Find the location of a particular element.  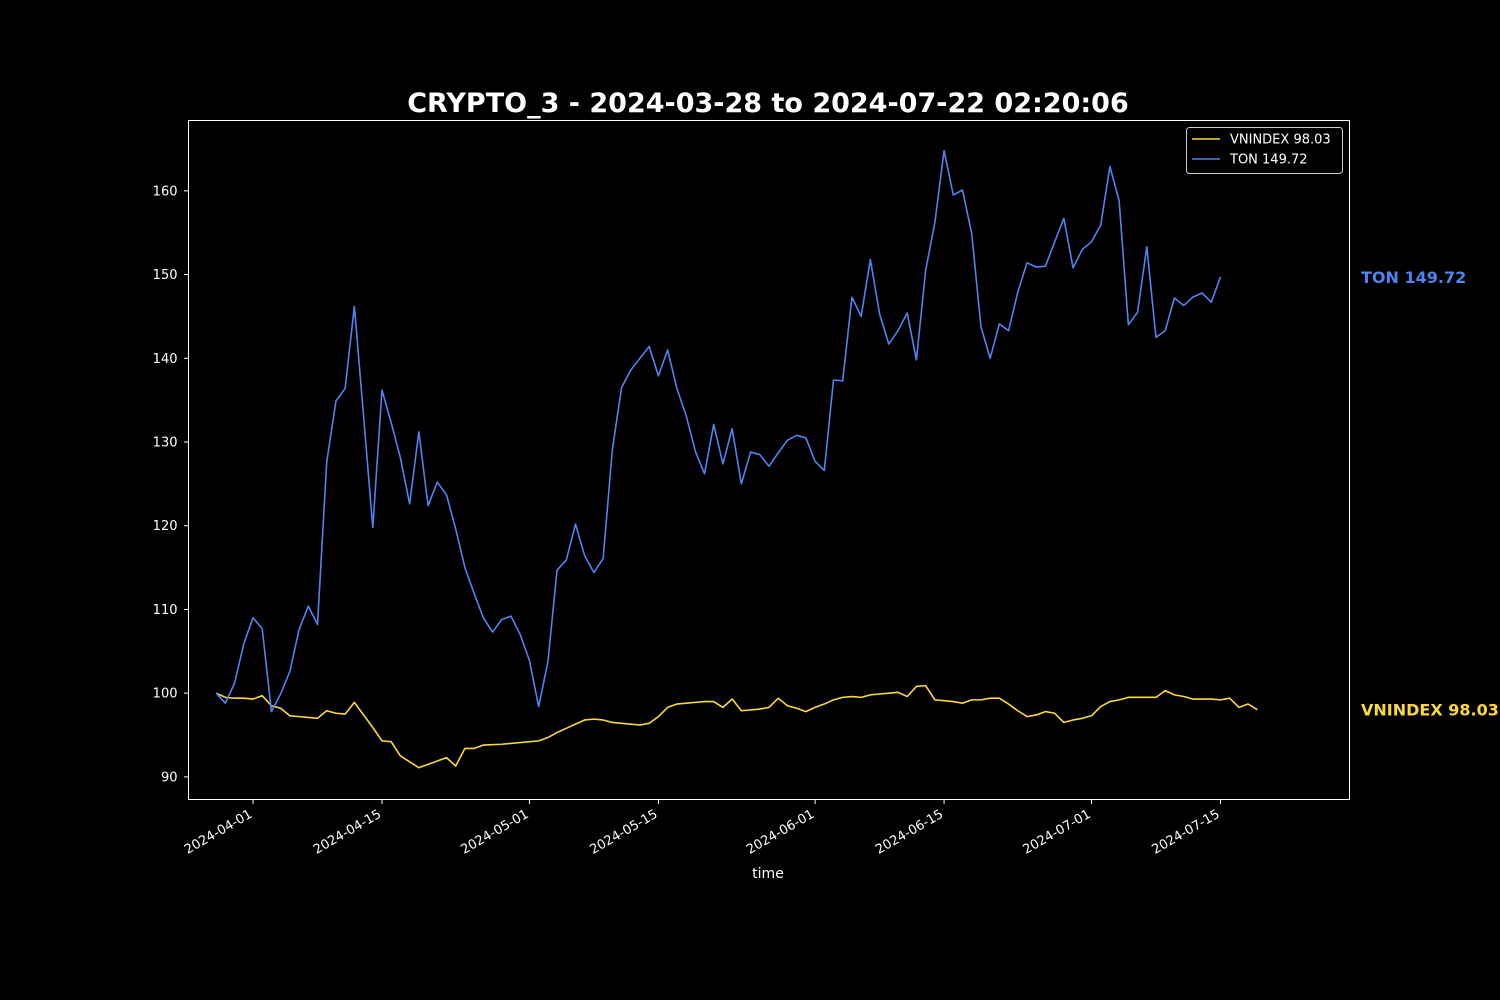

y-tick-label: 110 is located at coordinates (165, 610).